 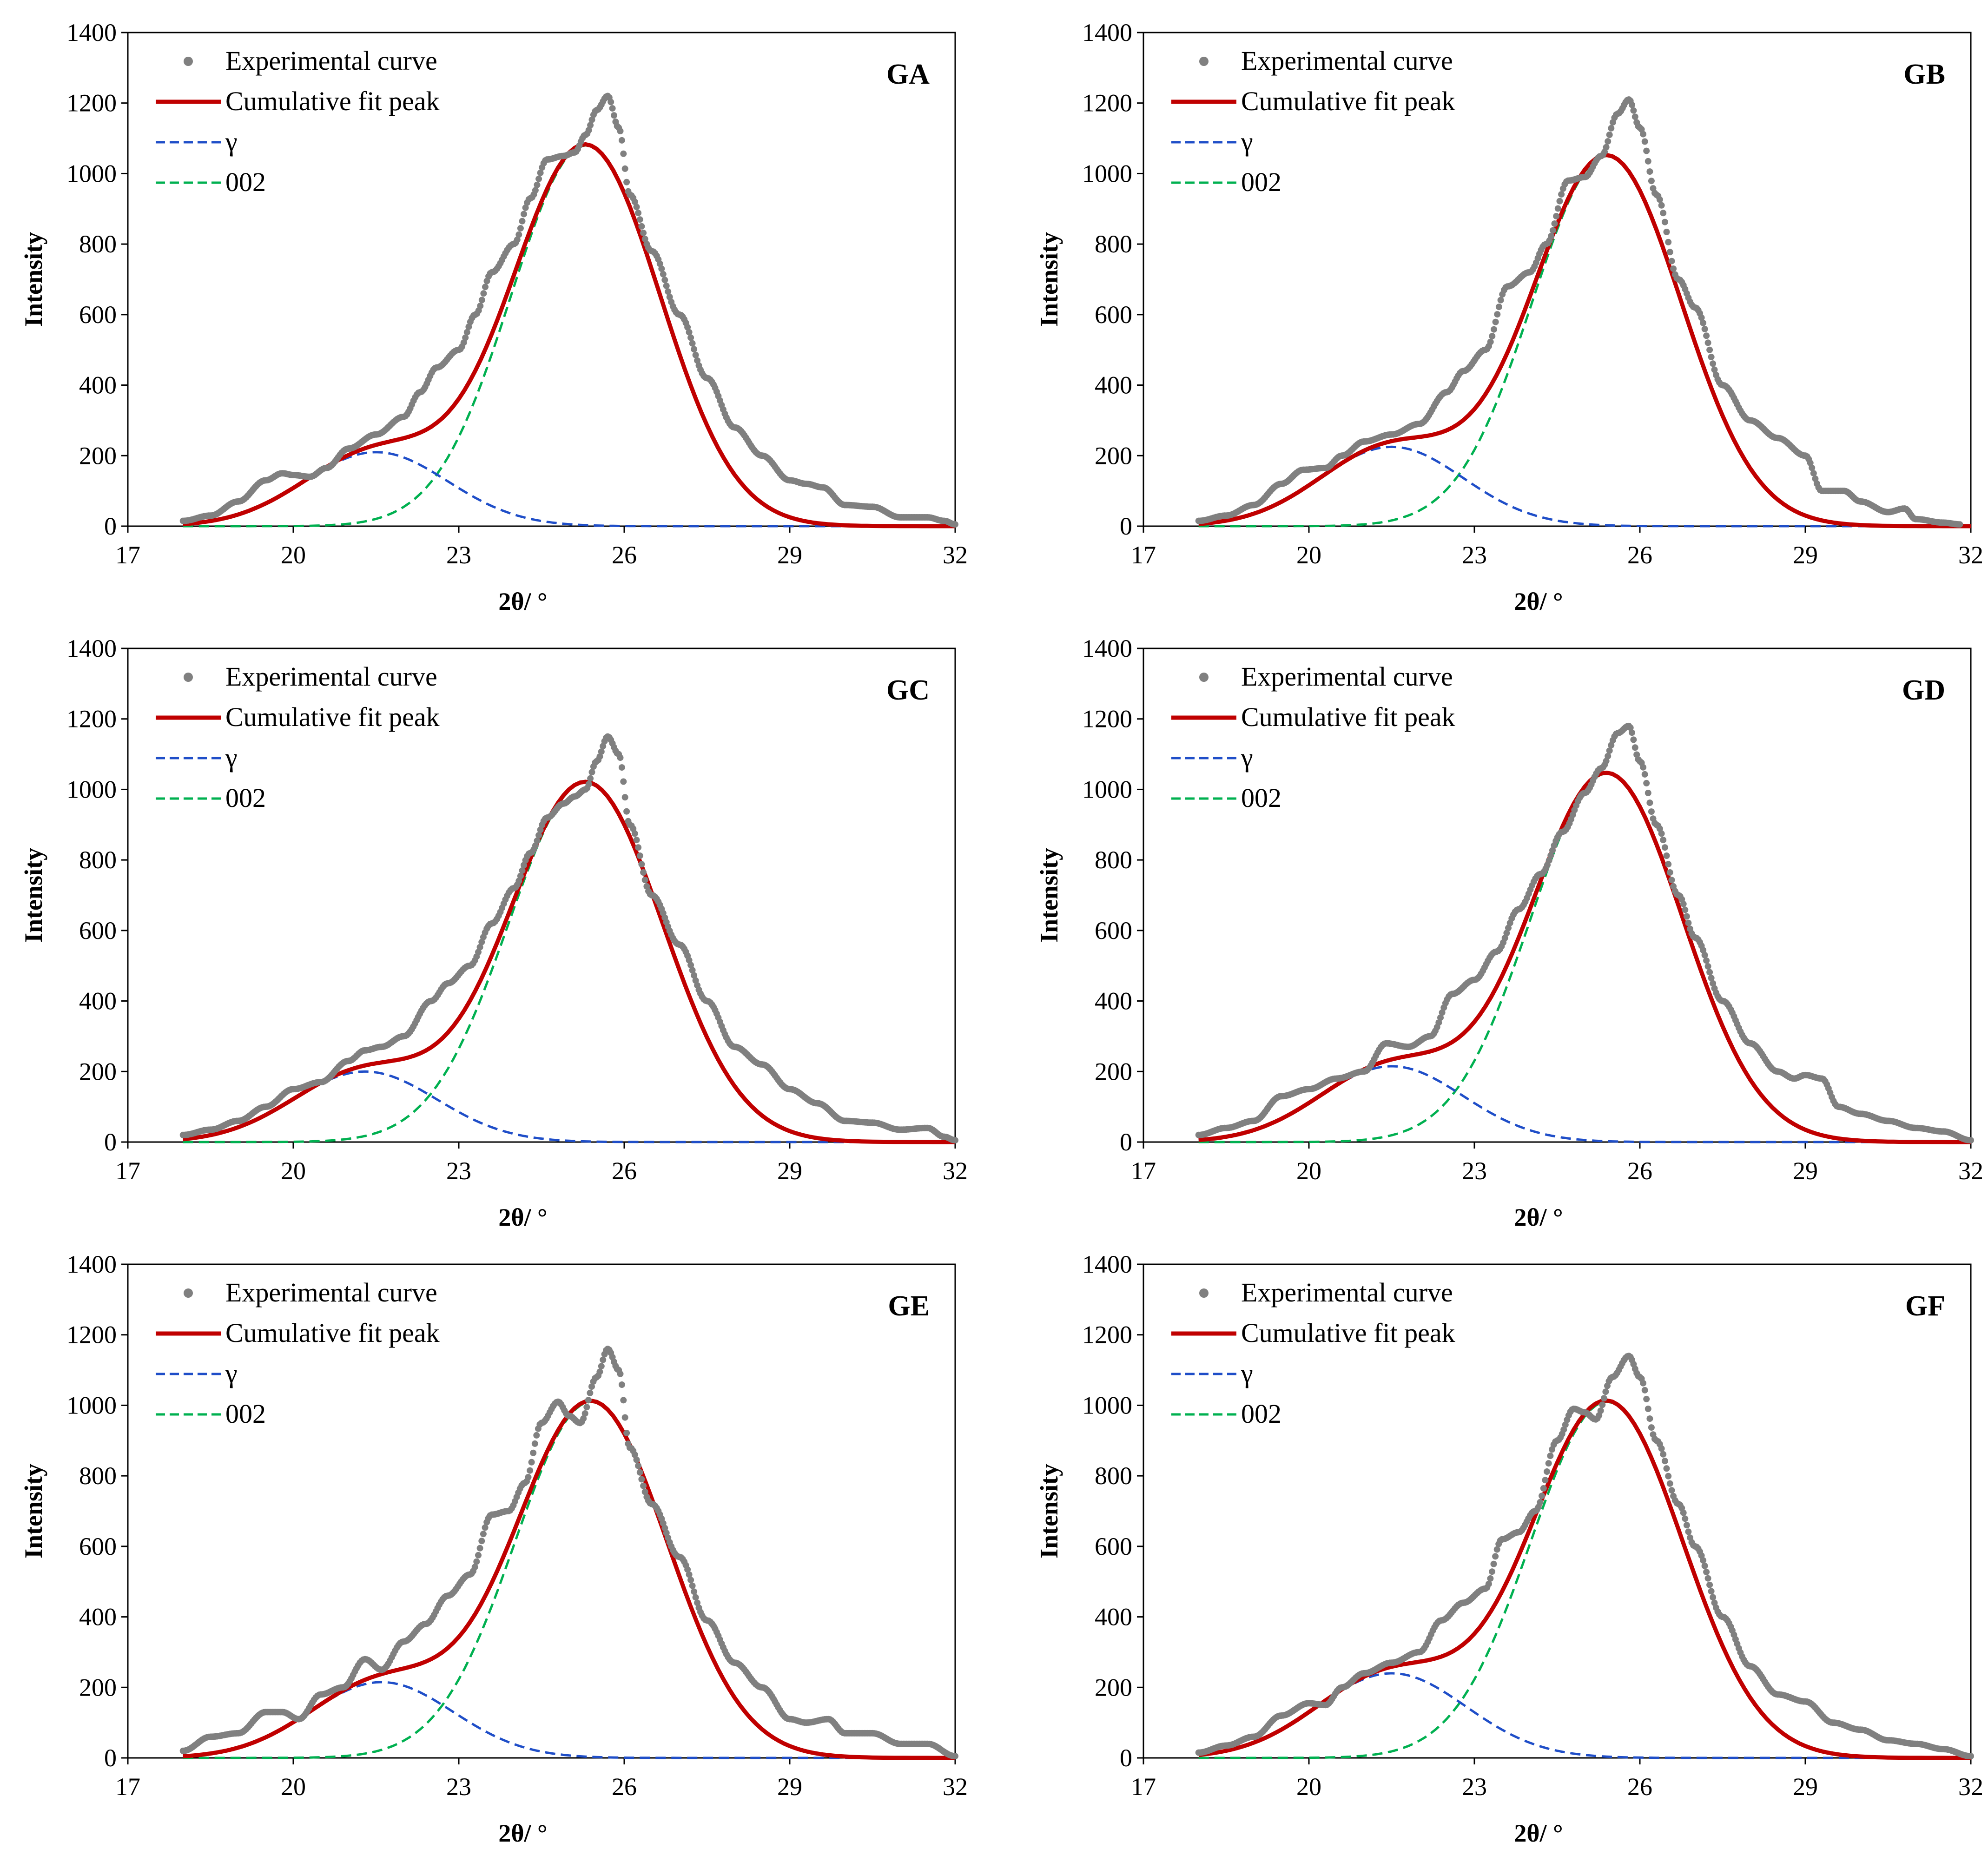 I want to click on series-line-gamma, so click(x=569, y=489).